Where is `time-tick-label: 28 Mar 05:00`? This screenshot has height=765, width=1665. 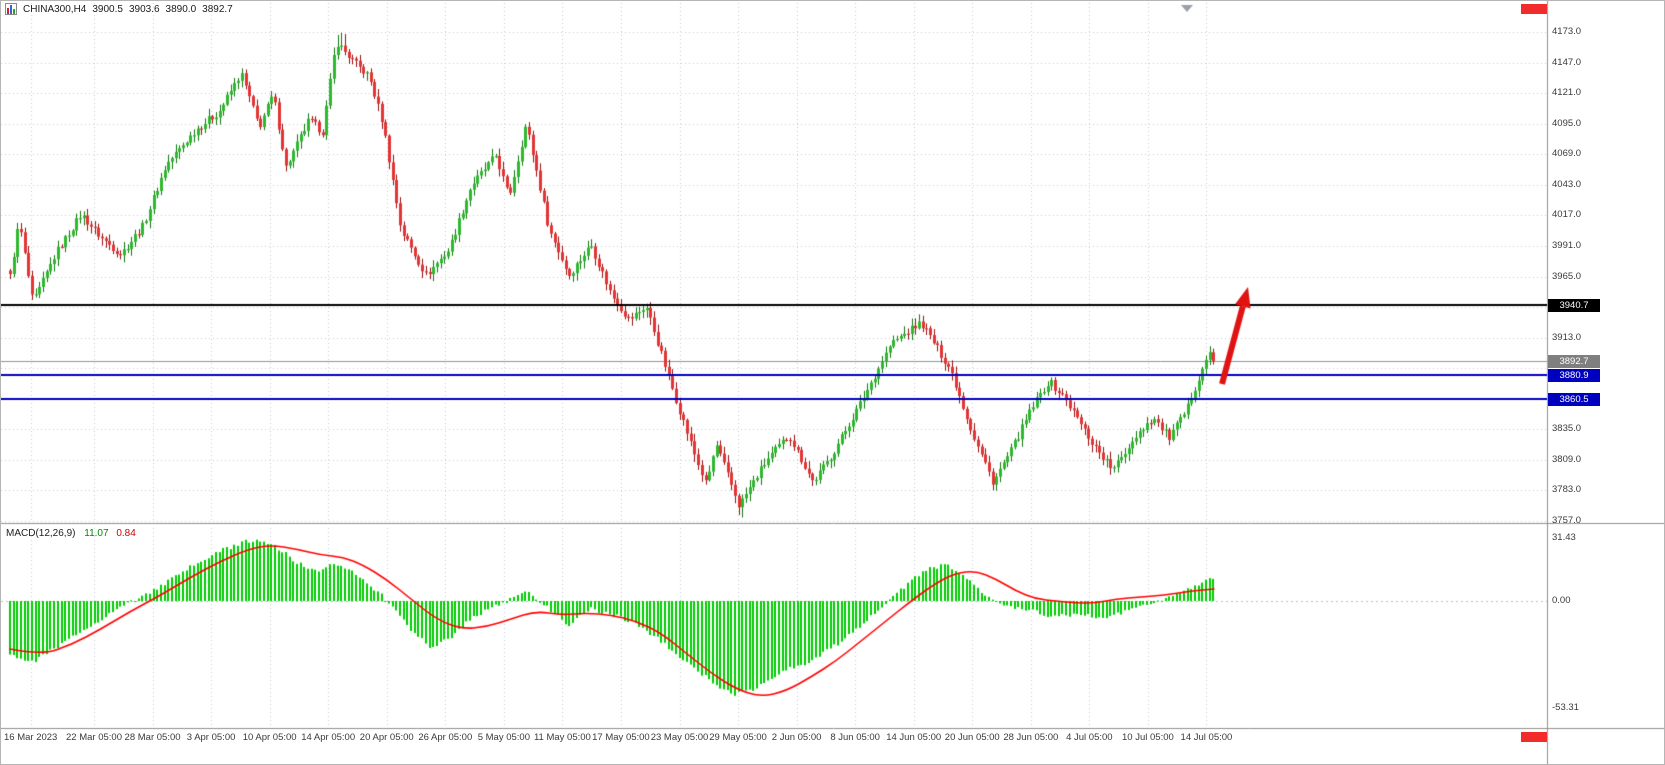
time-tick-label: 28 Mar 05:00 is located at coordinates (152, 737).